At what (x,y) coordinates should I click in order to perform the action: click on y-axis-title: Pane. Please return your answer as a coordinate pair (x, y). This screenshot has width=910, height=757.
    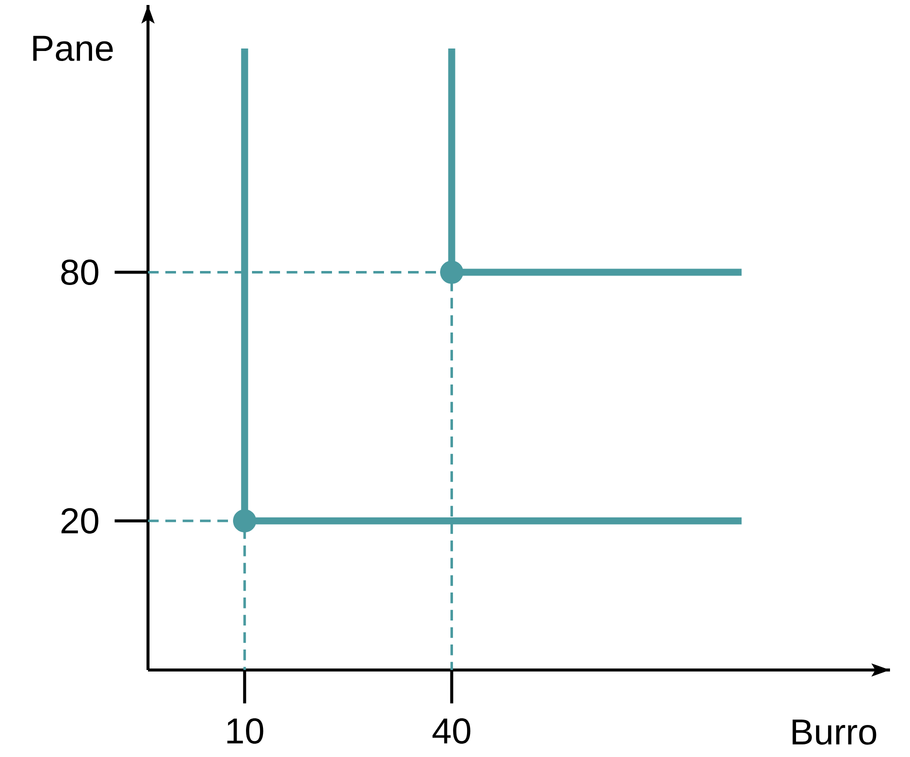
    Looking at the image, I should click on (73, 49).